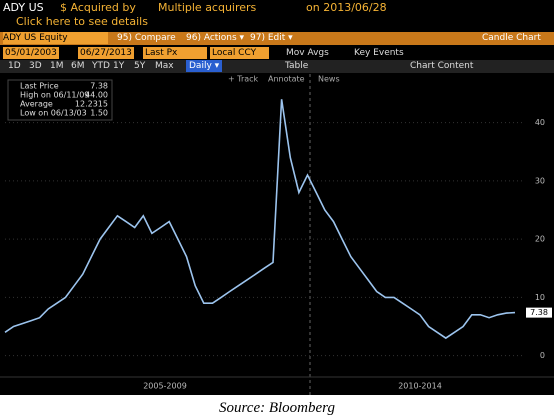 The image size is (554, 419). Describe the element at coordinates (204, 66) in the screenshot. I see `frequency-select: Daily ▾` at that location.